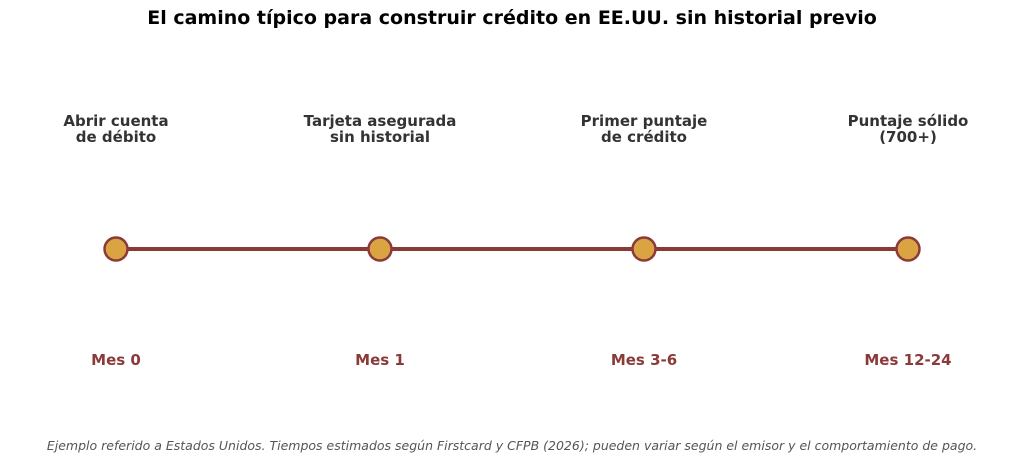 The width and height of the screenshot is (1024, 463). Describe the element at coordinates (908, 360) in the screenshot. I see `time-label-3: Mes 12-24` at that location.